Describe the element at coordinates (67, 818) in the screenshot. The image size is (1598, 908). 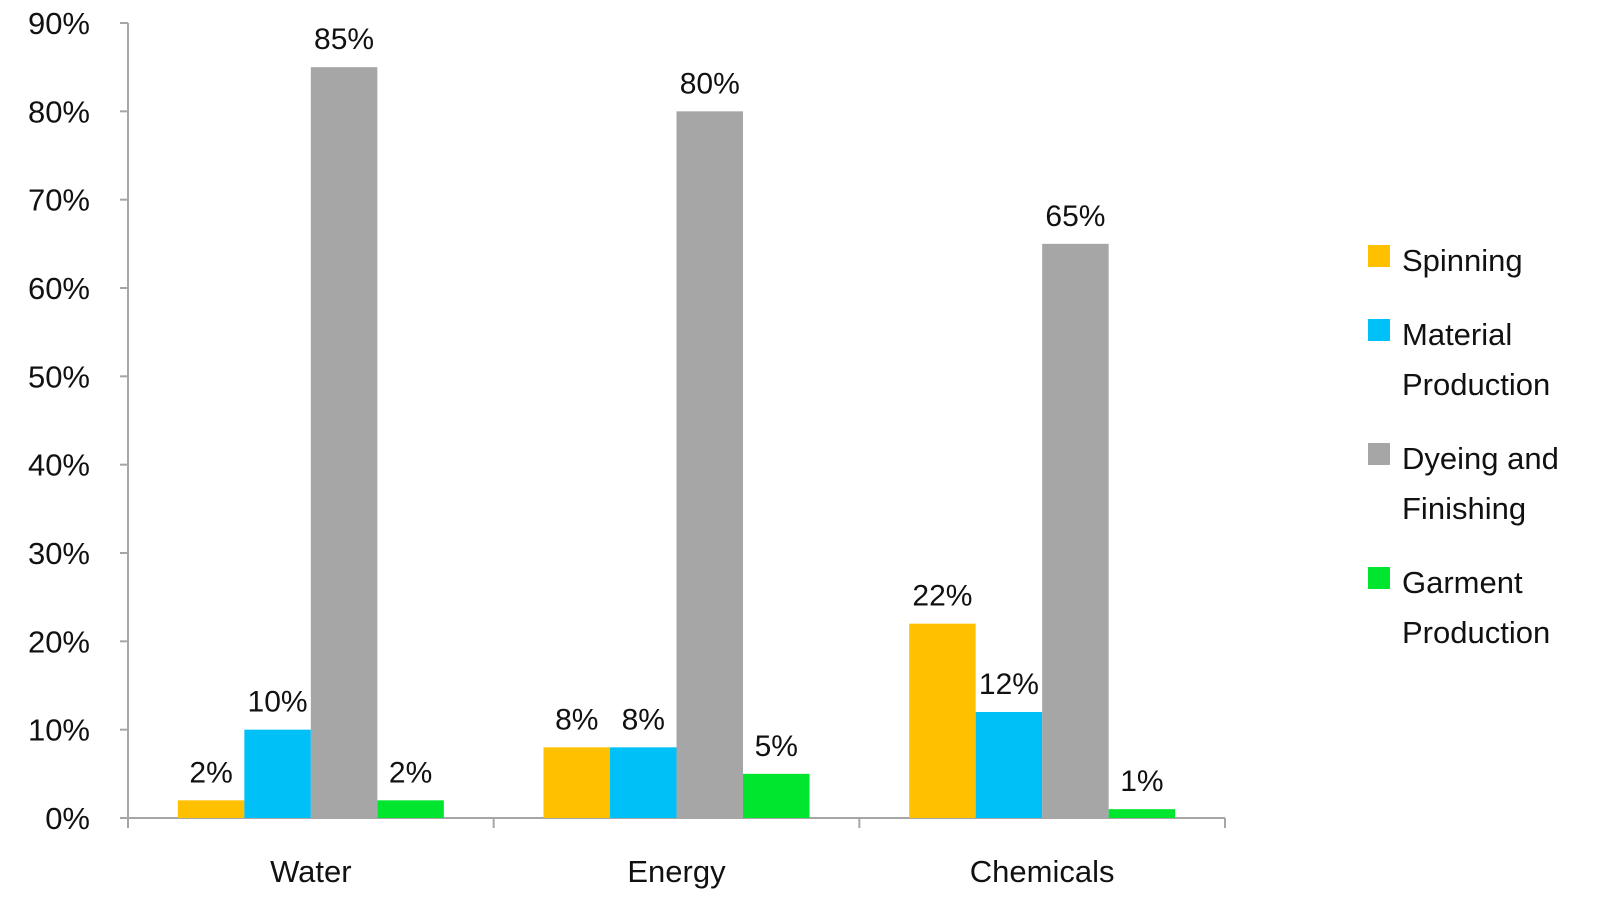
I see `y-tick-label: 0%` at that location.